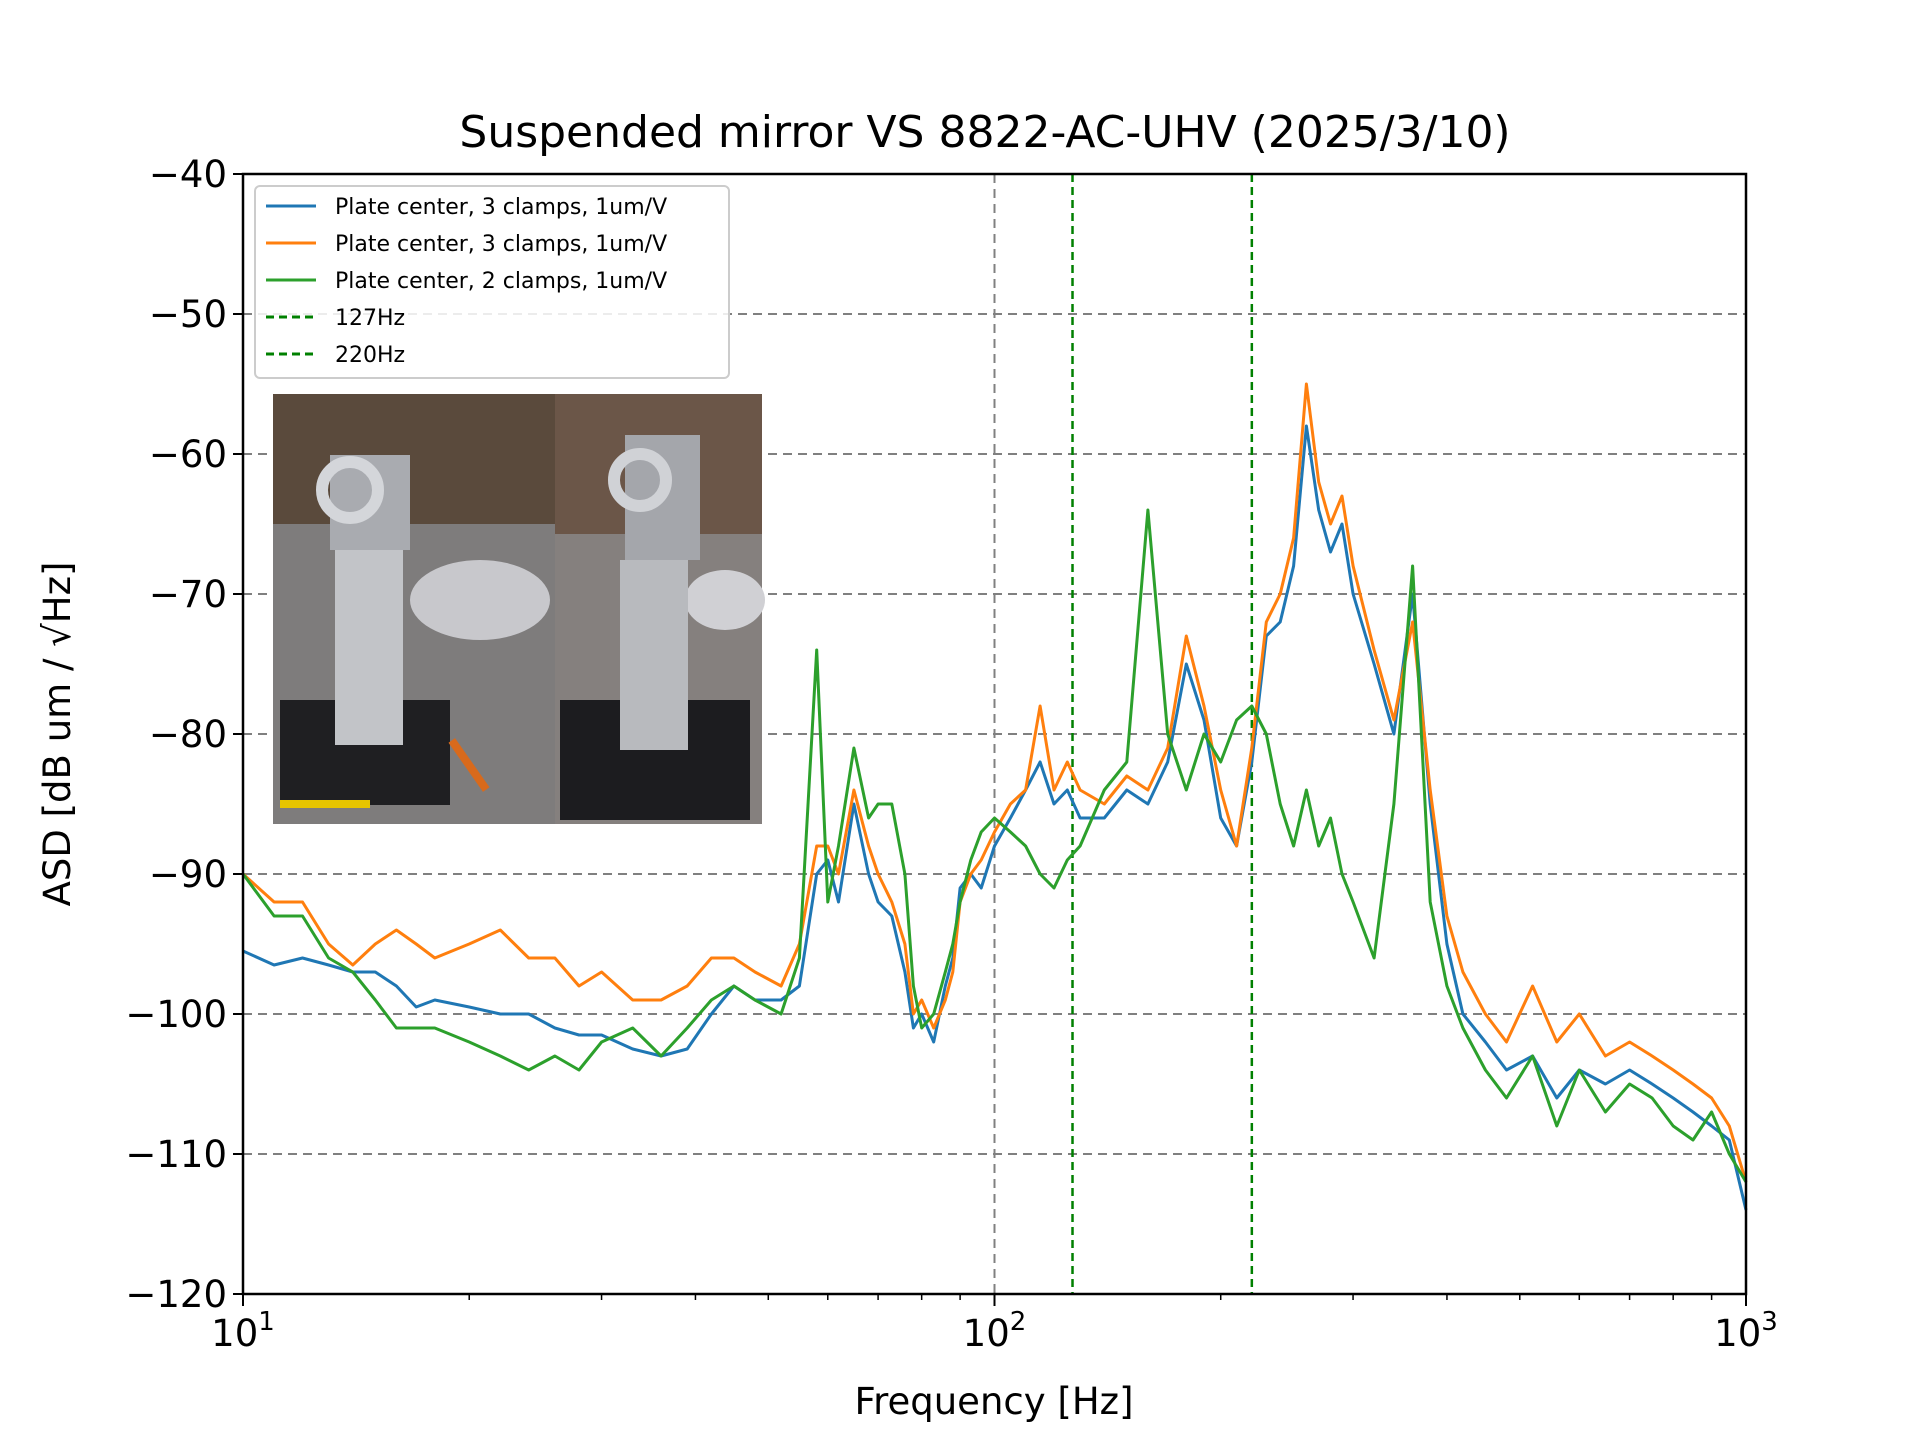  Describe the element at coordinates (1746, 1331) in the screenshot. I see `x-tick-label: 103` at that location.